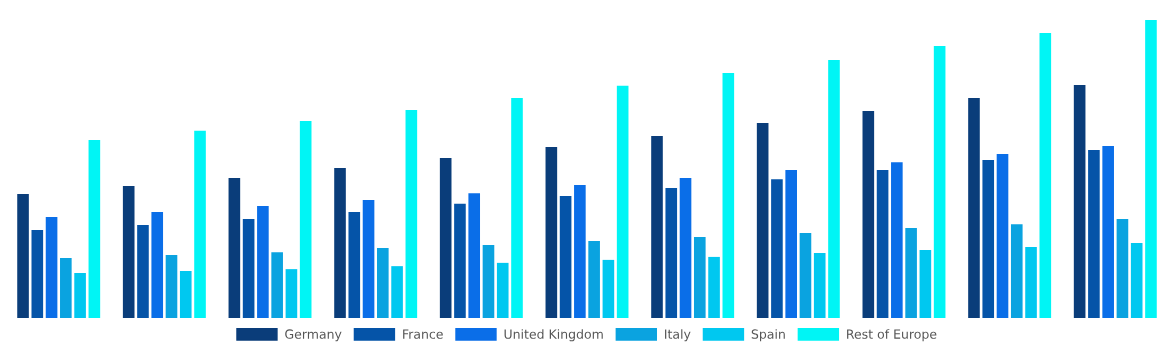  I want to click on legend-label: France, so click(423, 334).